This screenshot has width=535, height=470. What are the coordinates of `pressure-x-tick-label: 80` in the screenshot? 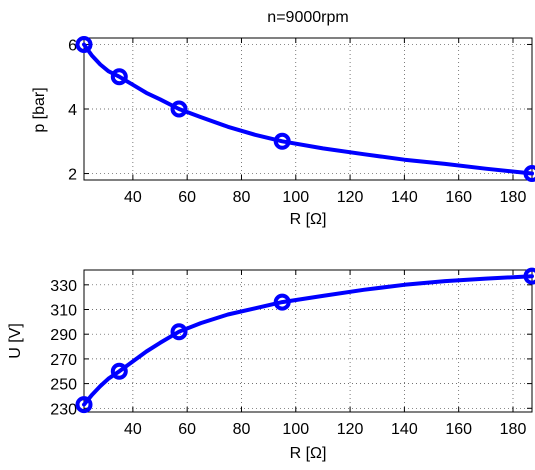 It's located at (242, 197).